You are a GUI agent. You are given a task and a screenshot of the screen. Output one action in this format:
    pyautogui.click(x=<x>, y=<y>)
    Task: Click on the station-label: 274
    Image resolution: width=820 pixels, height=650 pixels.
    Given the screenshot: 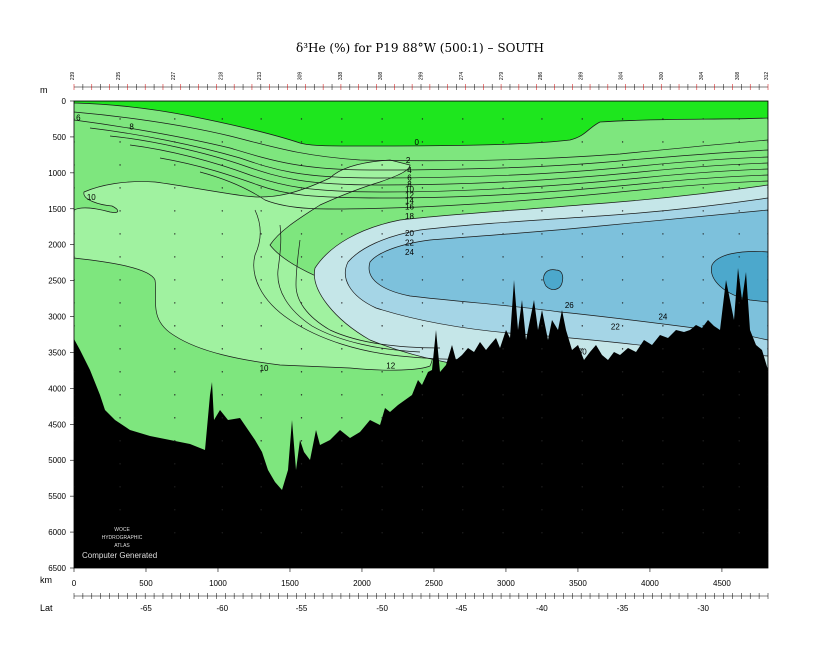 What is the action you would take?
    pyautogui.click(x=462, y=76)
    